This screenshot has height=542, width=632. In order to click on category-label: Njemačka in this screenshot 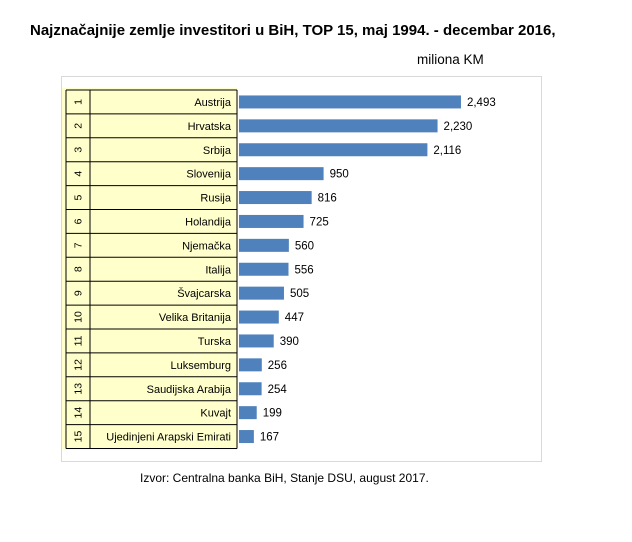, I will do `click(207, 246)`.